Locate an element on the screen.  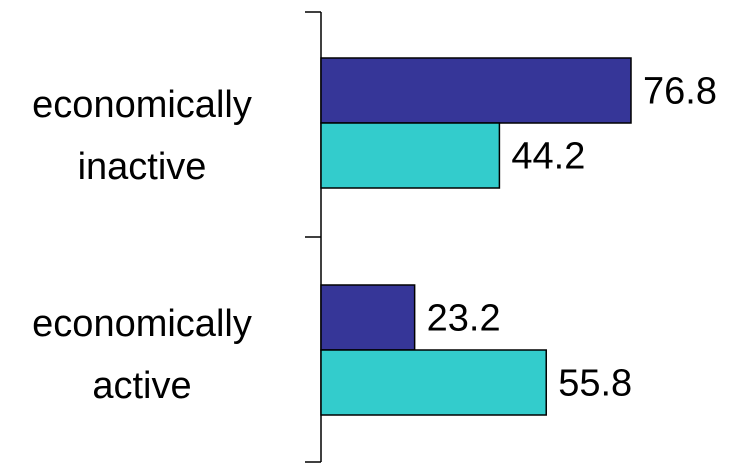
data-label: 55.8 is located at coordinates (595, 384).